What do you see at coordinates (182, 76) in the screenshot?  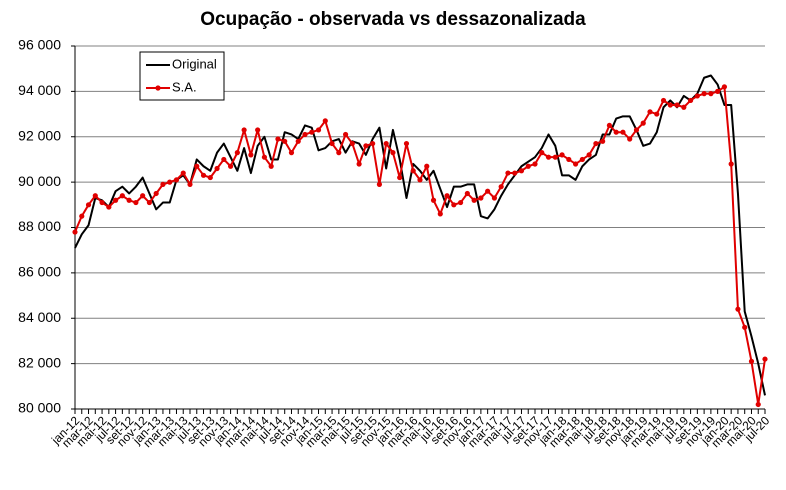 I see `legend-box` at bounding box center [182, 76].